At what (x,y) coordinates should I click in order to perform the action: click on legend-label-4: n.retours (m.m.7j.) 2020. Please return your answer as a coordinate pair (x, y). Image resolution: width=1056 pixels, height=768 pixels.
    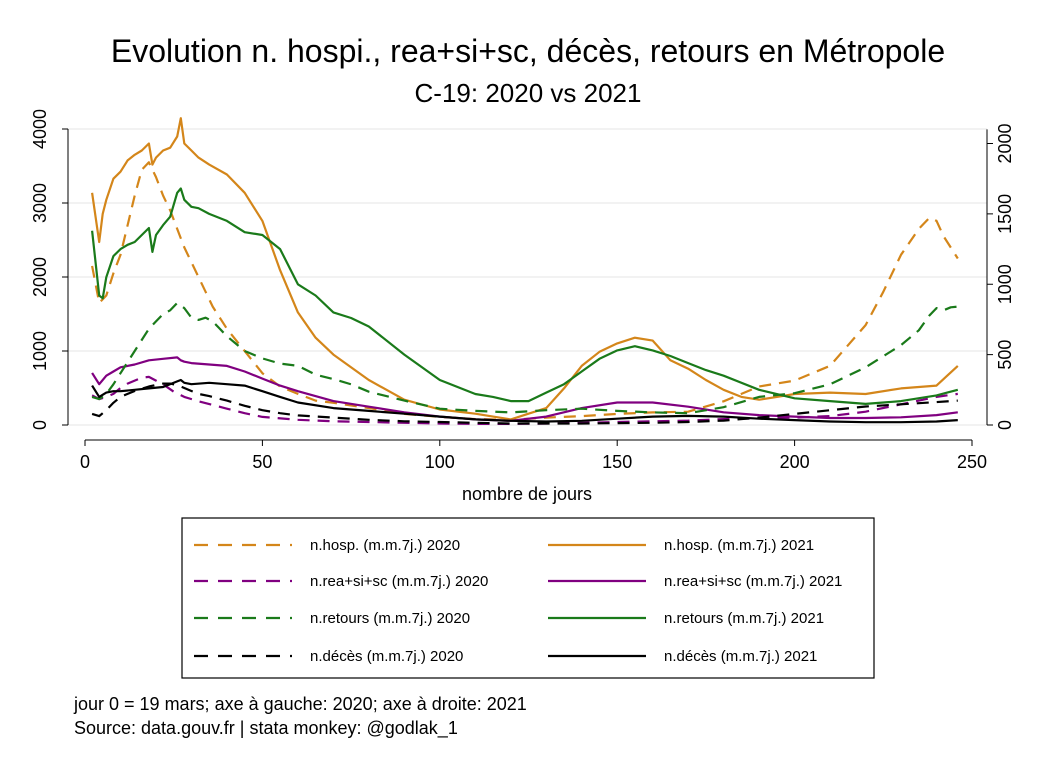
    Looking at the image, I should click on (390, 618).